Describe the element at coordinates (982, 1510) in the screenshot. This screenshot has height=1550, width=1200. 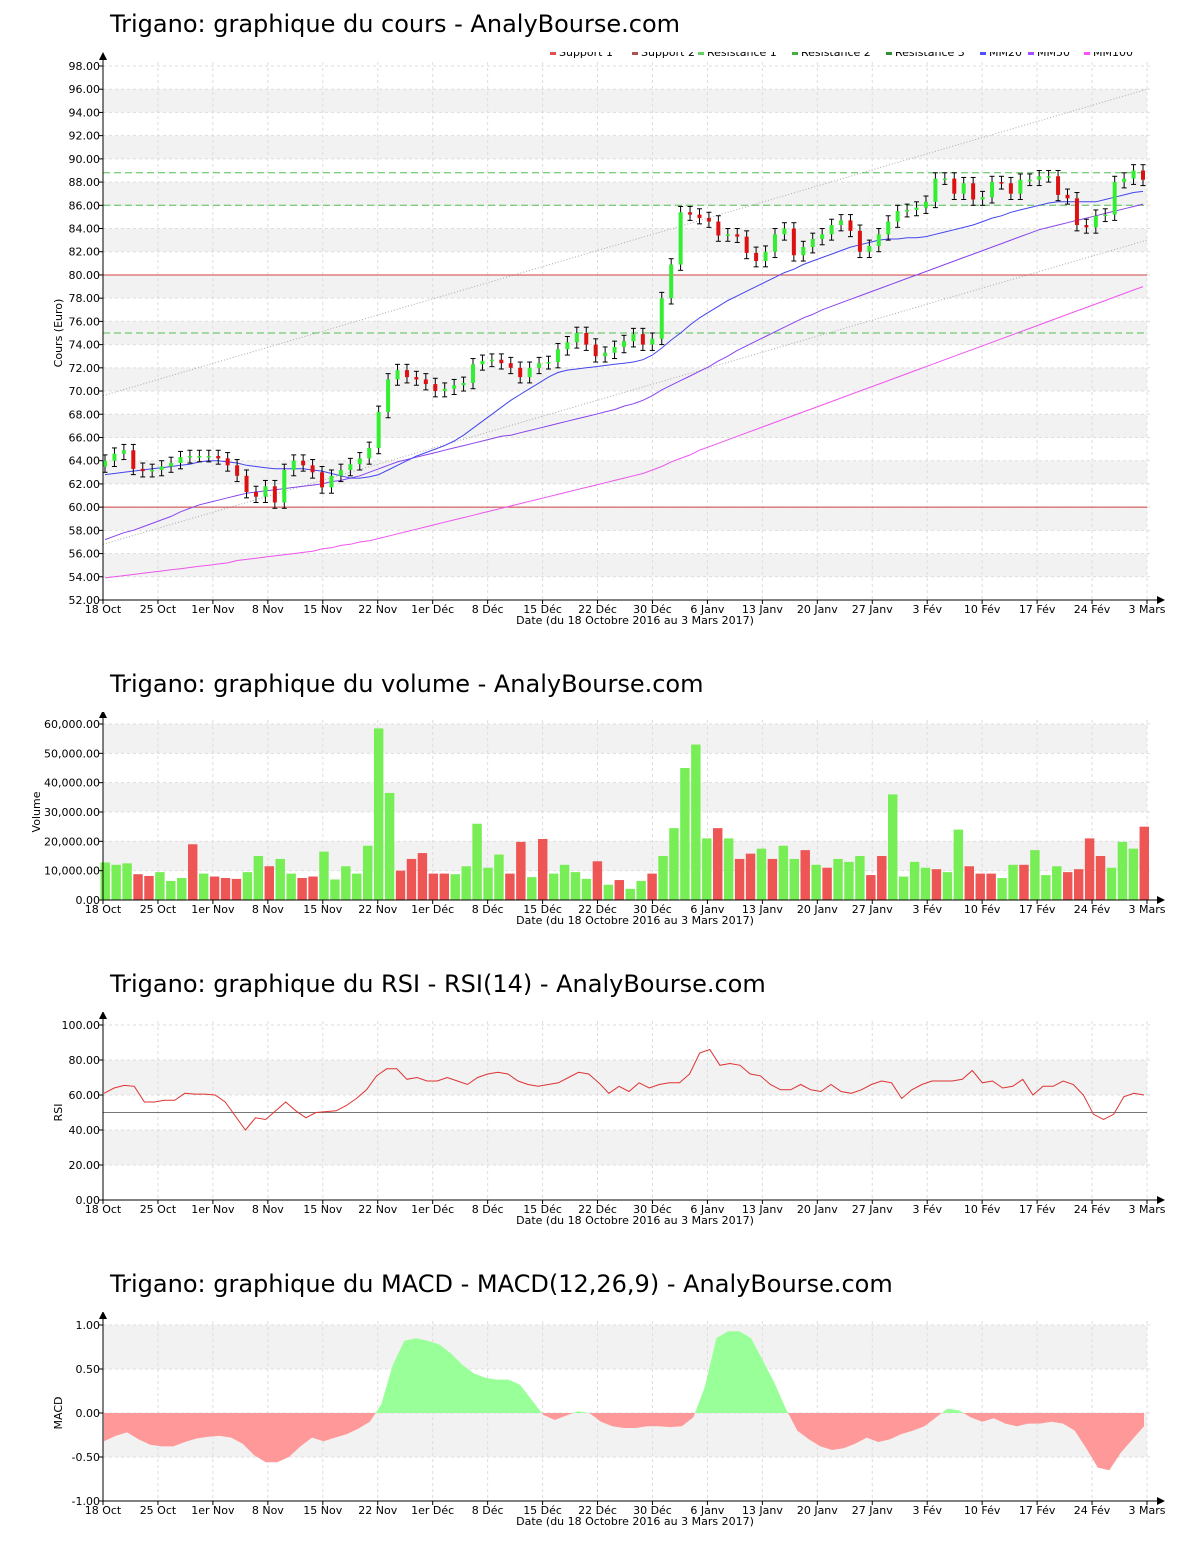
I see `x-tick-label: 10 Fév` at that location.